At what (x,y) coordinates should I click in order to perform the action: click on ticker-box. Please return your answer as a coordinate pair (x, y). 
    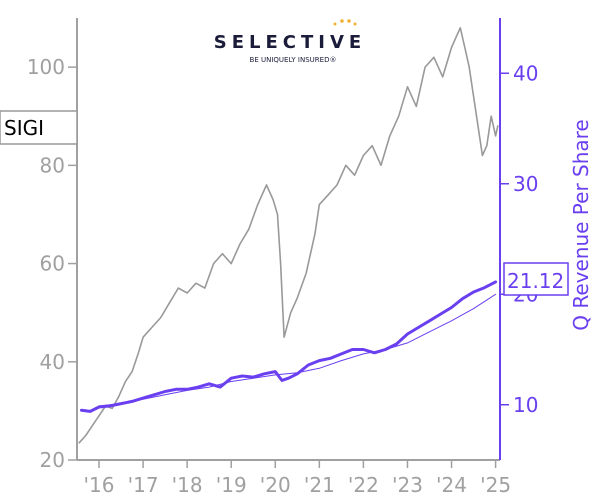
    Looking at the image, I should click on (39, 127).